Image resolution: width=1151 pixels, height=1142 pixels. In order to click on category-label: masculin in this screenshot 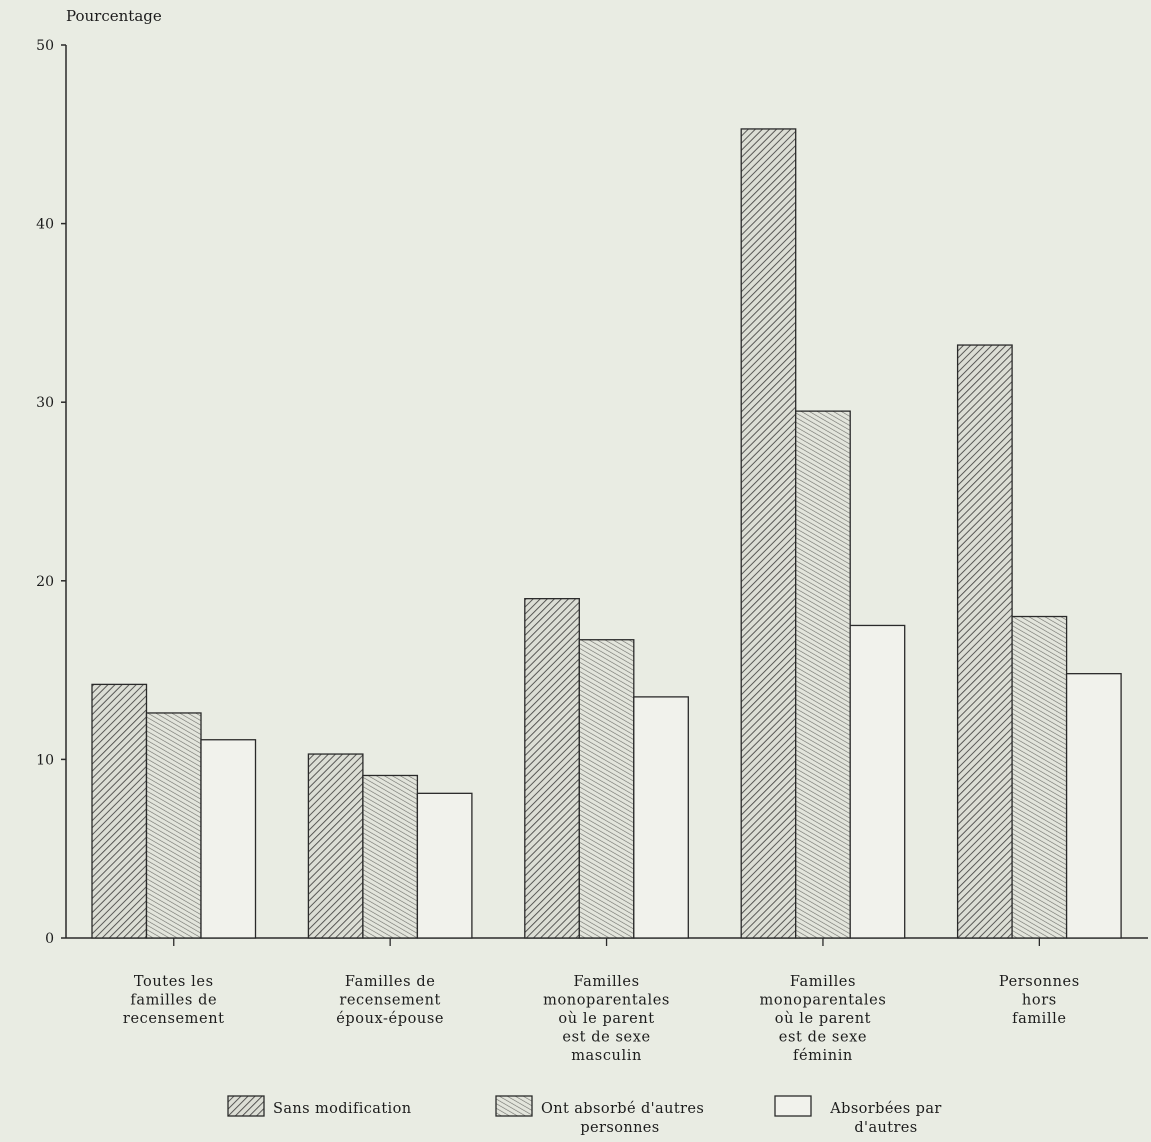, I will do `click(606, 1056)`.